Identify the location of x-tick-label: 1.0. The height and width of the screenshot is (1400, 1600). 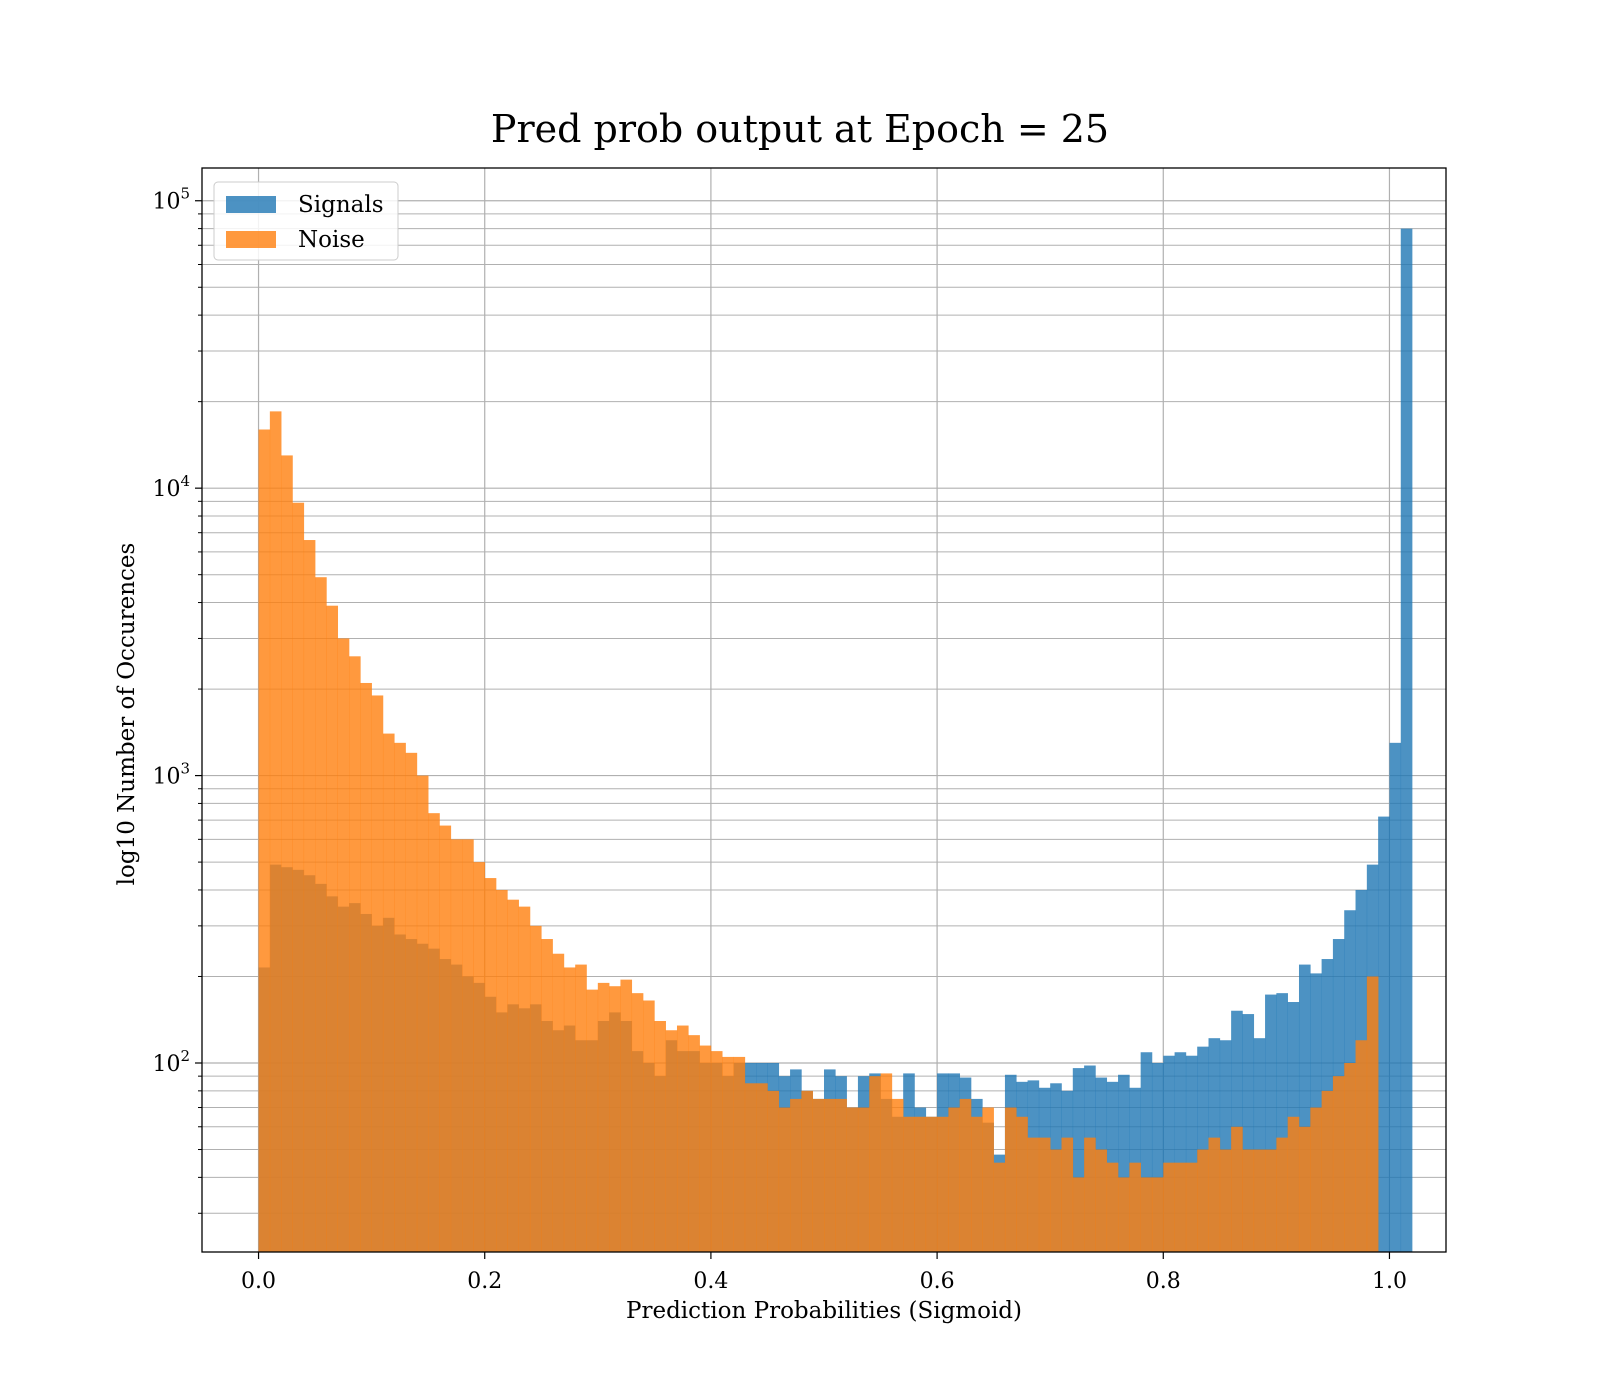
(1389, 1281).